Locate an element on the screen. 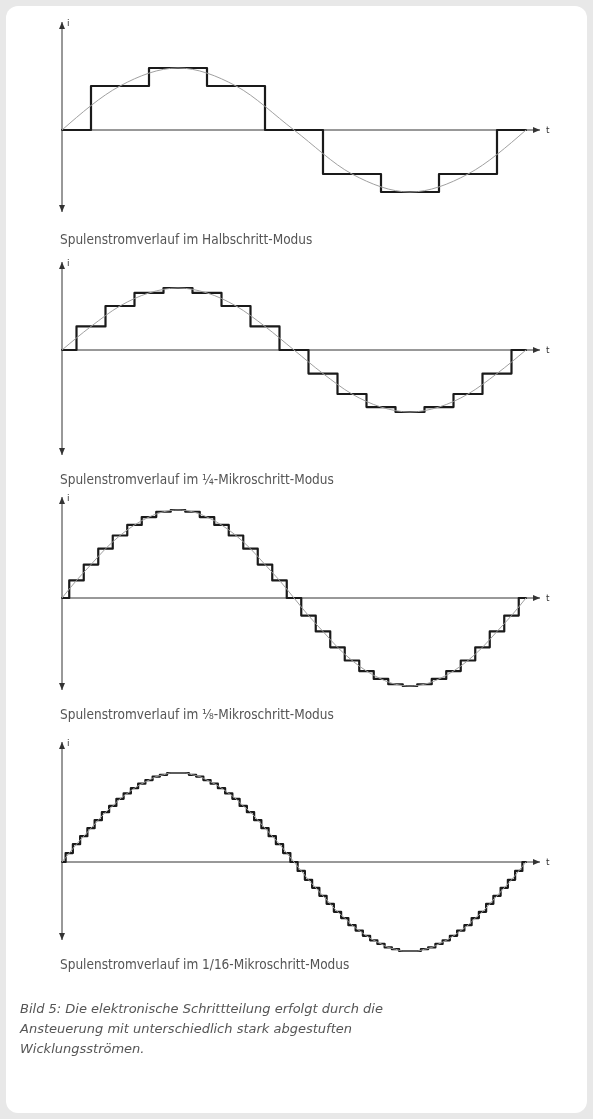  text: Spulenstromverlauf im ⅛-Mikroschritt-Modus is located at coordinates (197, 714).